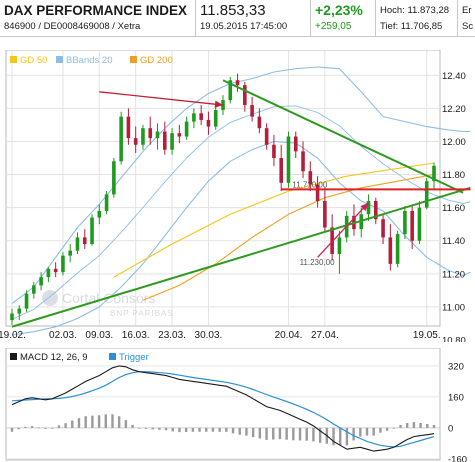  I want to click on legend-label: GD 200, so click(156, 60).